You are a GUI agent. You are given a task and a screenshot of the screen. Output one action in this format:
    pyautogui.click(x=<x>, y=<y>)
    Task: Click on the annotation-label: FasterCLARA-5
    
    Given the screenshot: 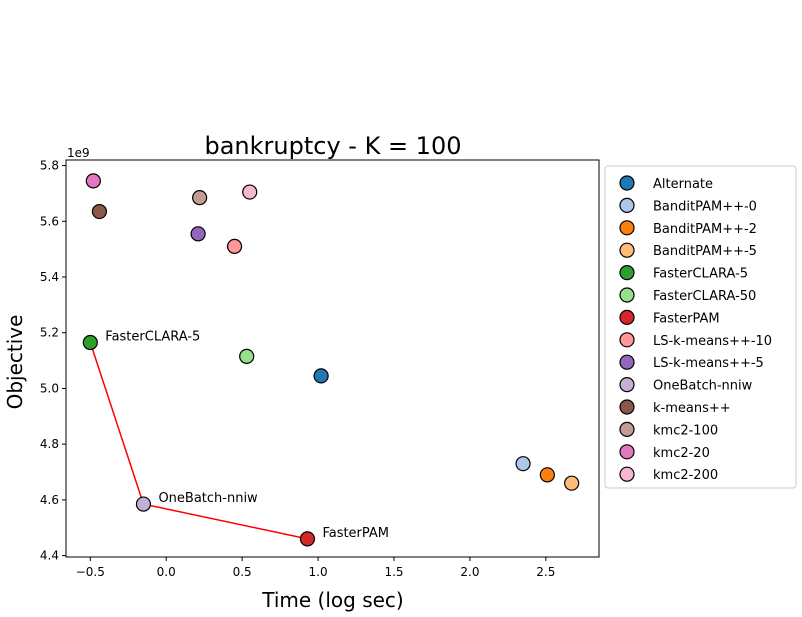 What is the action you would take?
    pyautogui.click(x=152, y=336)
    